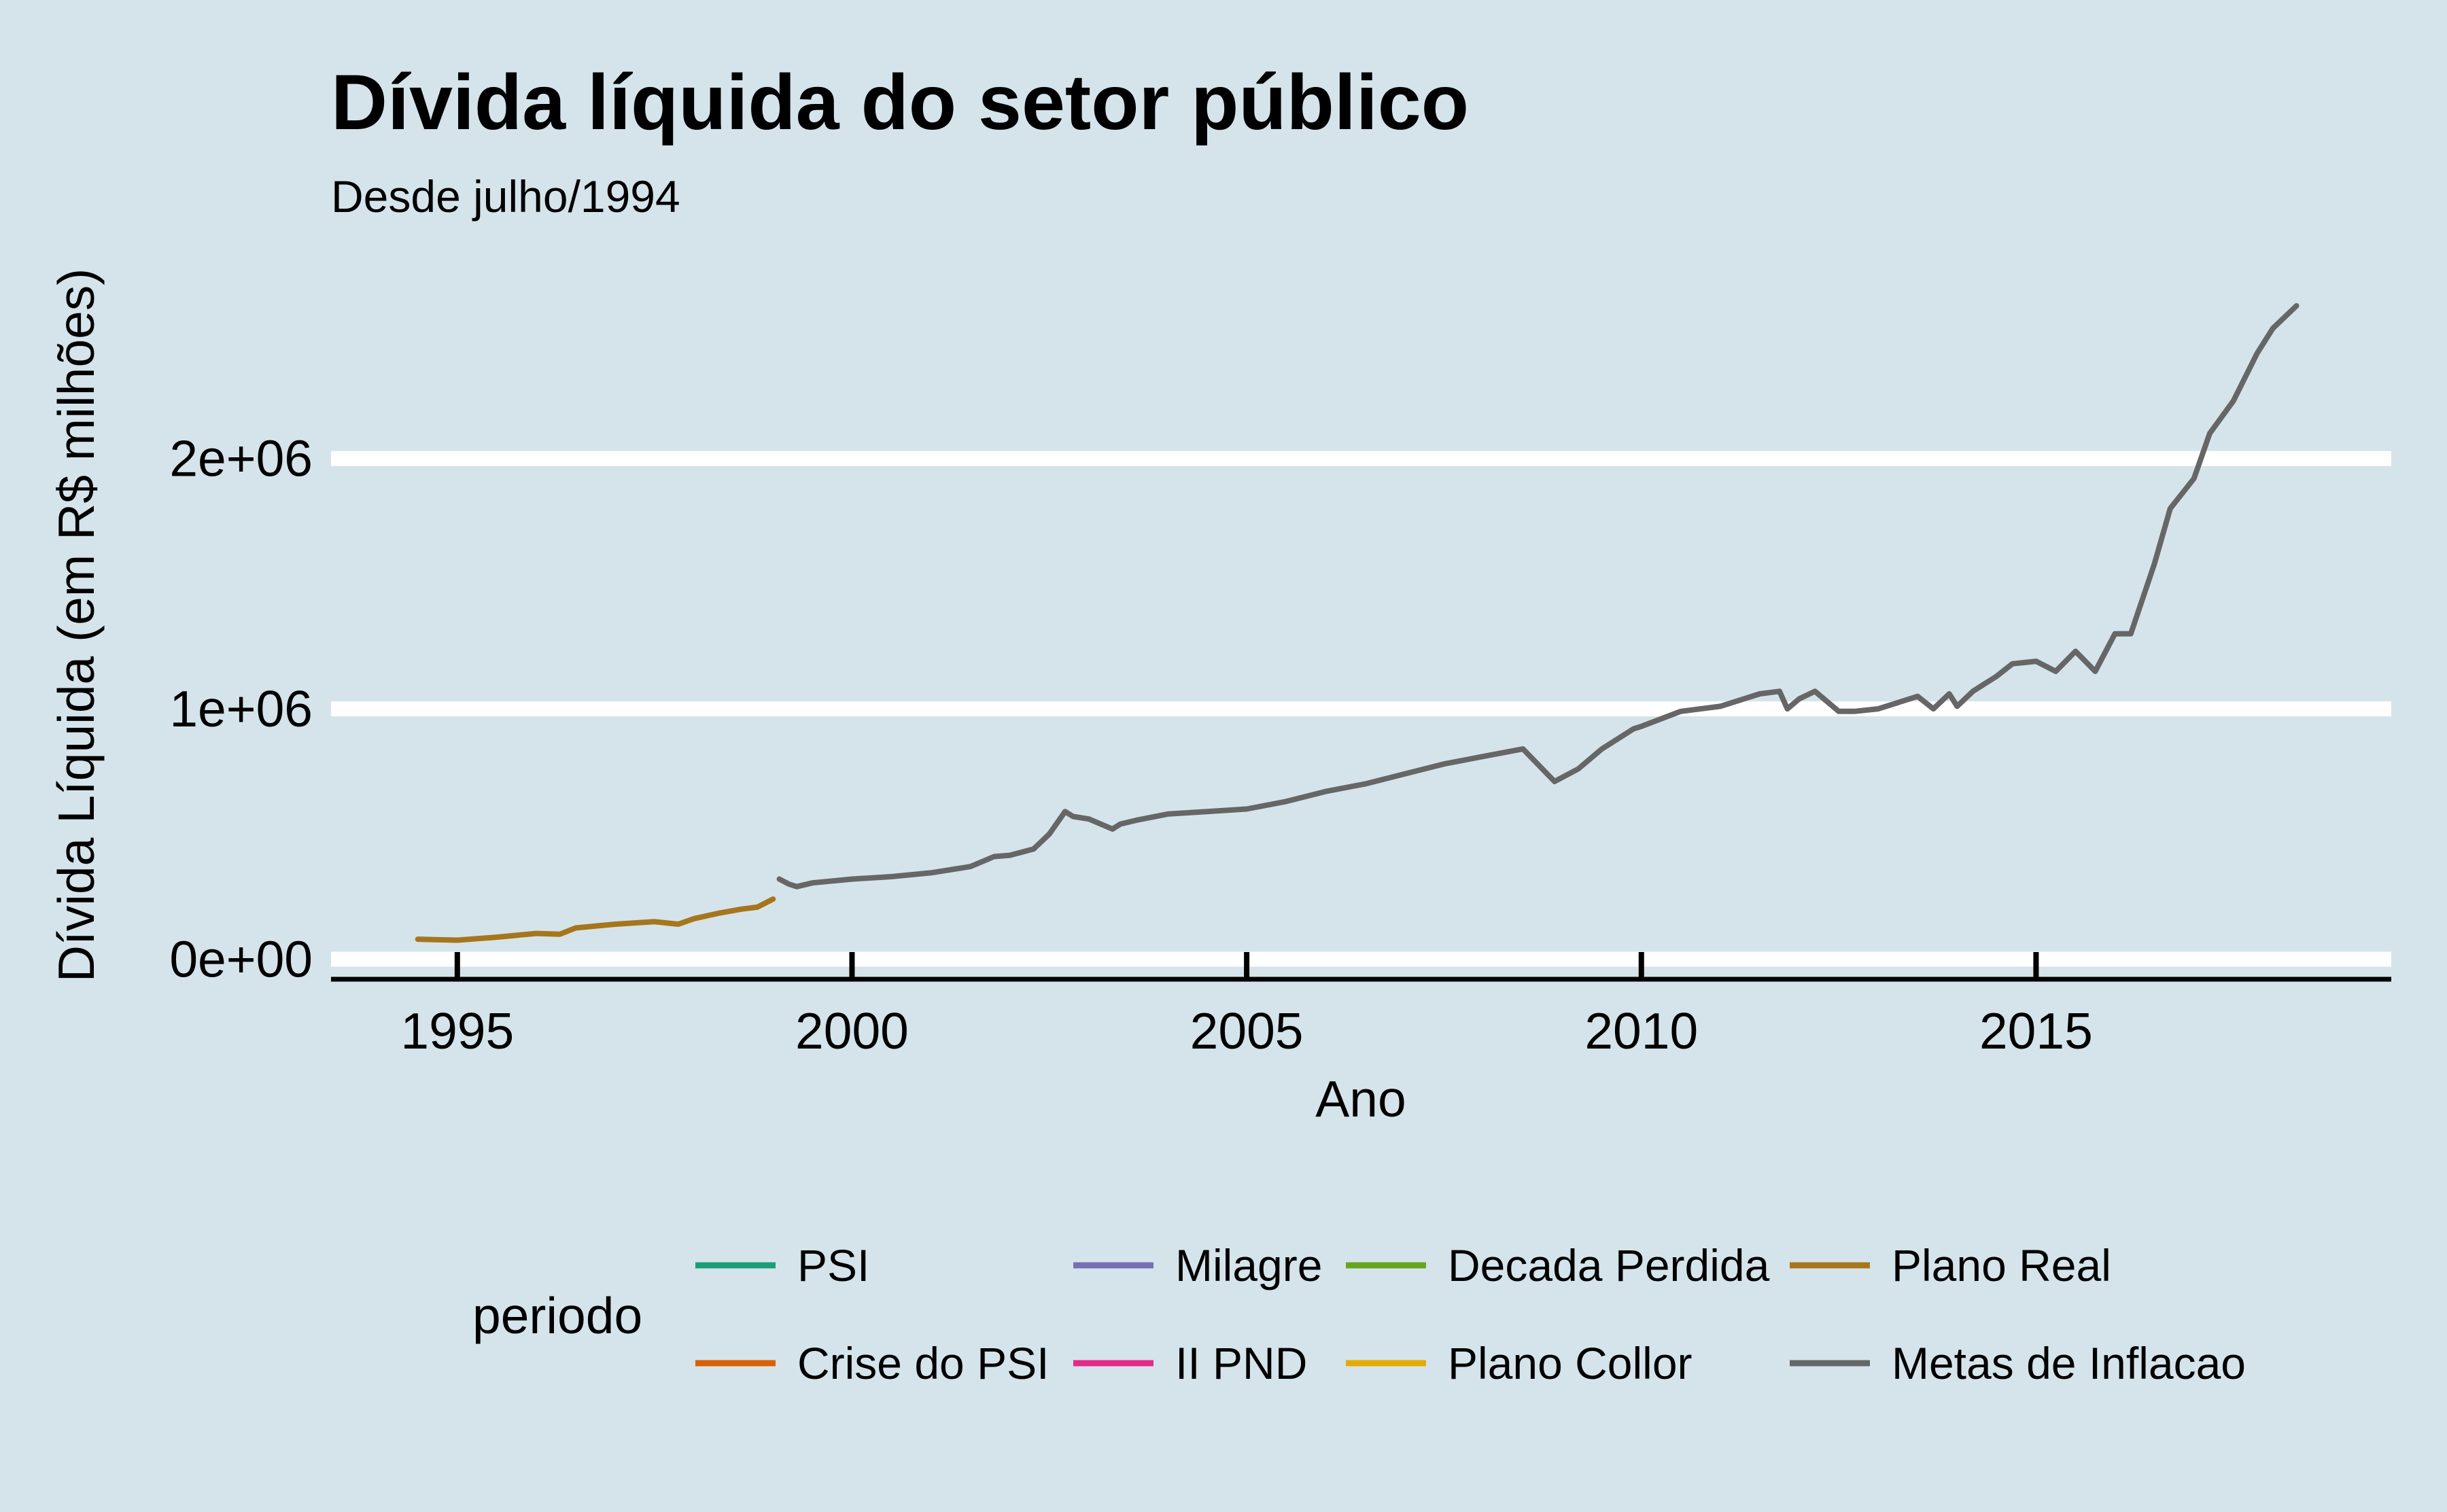 Image resolution: width=2447 pixels, height=1512 pixels. Describe the element at coordinates (1571, 1363) in the screenshot. I see `legend-label: Plano Collor` at that location.